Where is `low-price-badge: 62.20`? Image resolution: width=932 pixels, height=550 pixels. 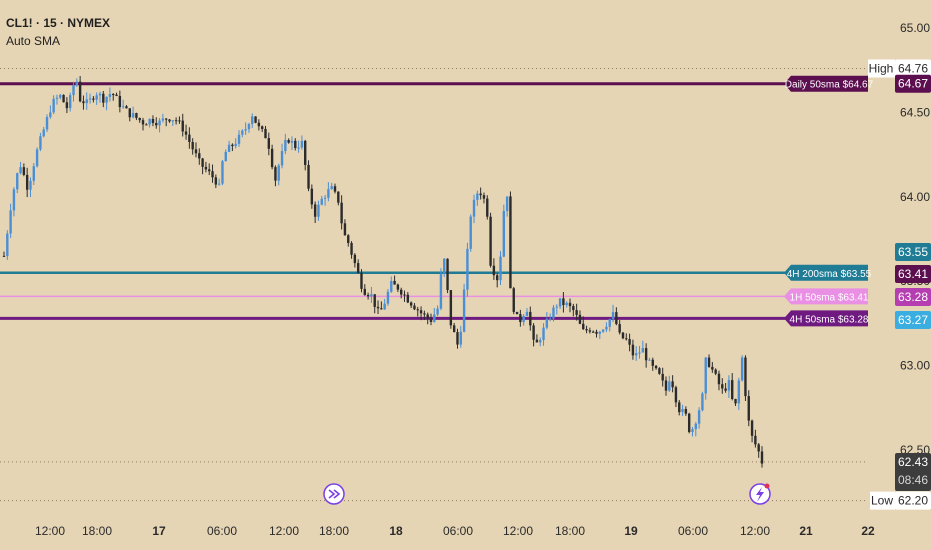 low-price-badge: 62.20 is located at coordinates (913, 501).